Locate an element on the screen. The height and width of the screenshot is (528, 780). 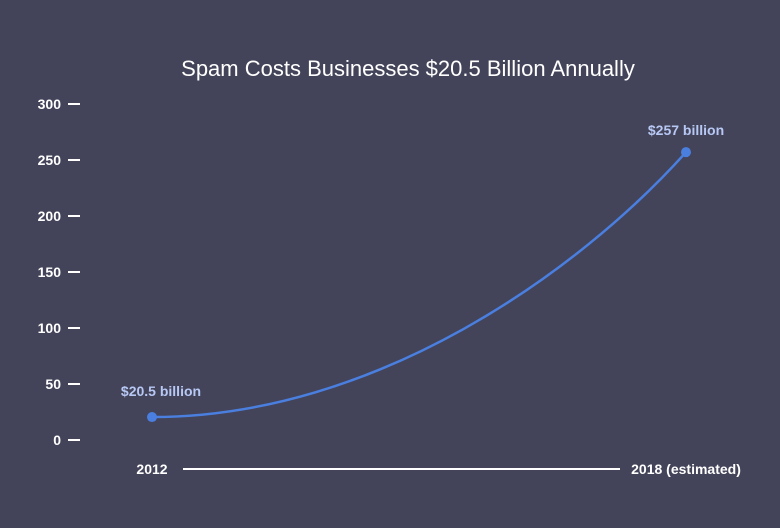
y-tick-label: 300 is located at coordinates (50, 104).